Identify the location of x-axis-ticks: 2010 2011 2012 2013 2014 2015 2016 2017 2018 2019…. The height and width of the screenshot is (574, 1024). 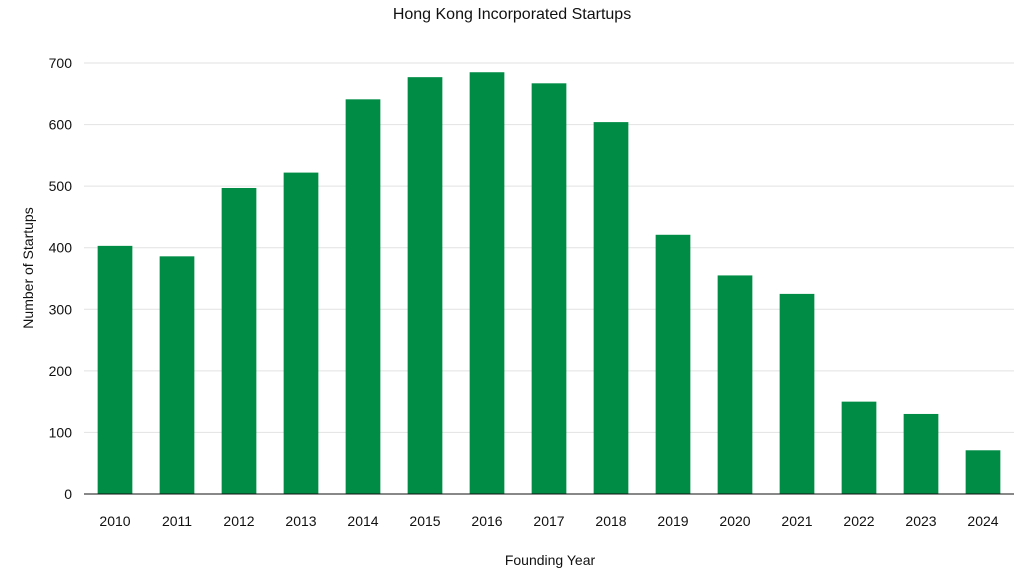
(548, 521).